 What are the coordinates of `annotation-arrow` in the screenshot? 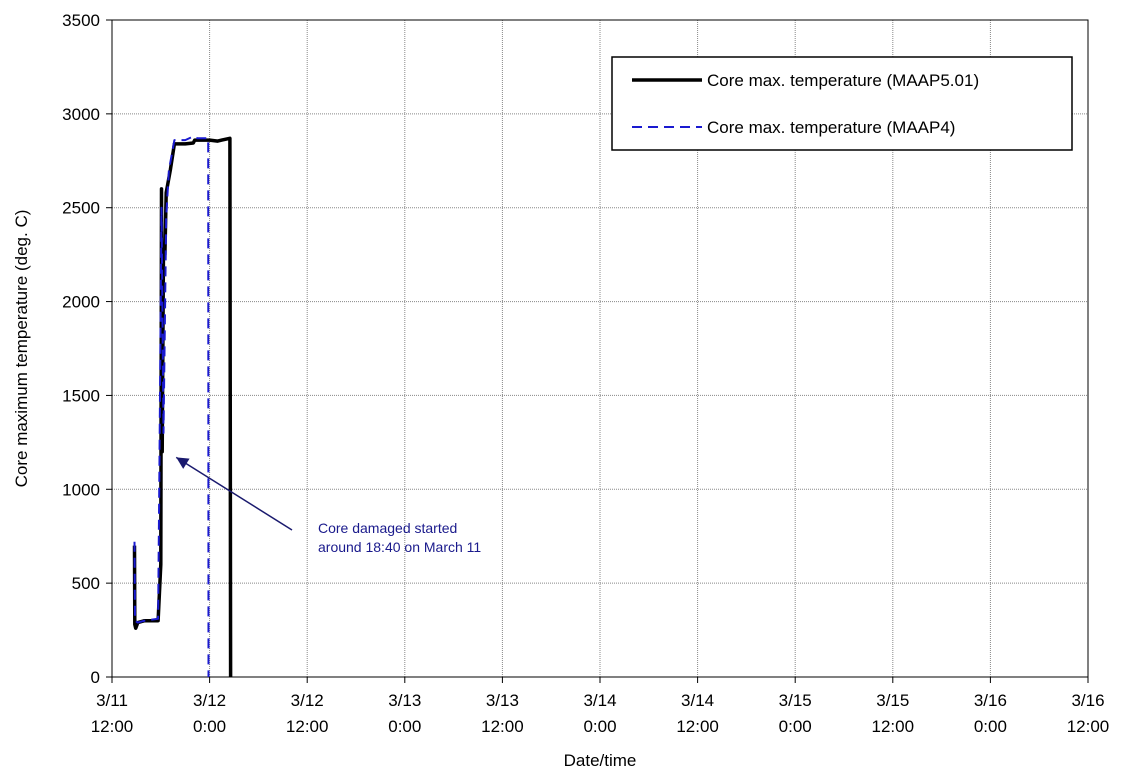 It's located at (234, 493).